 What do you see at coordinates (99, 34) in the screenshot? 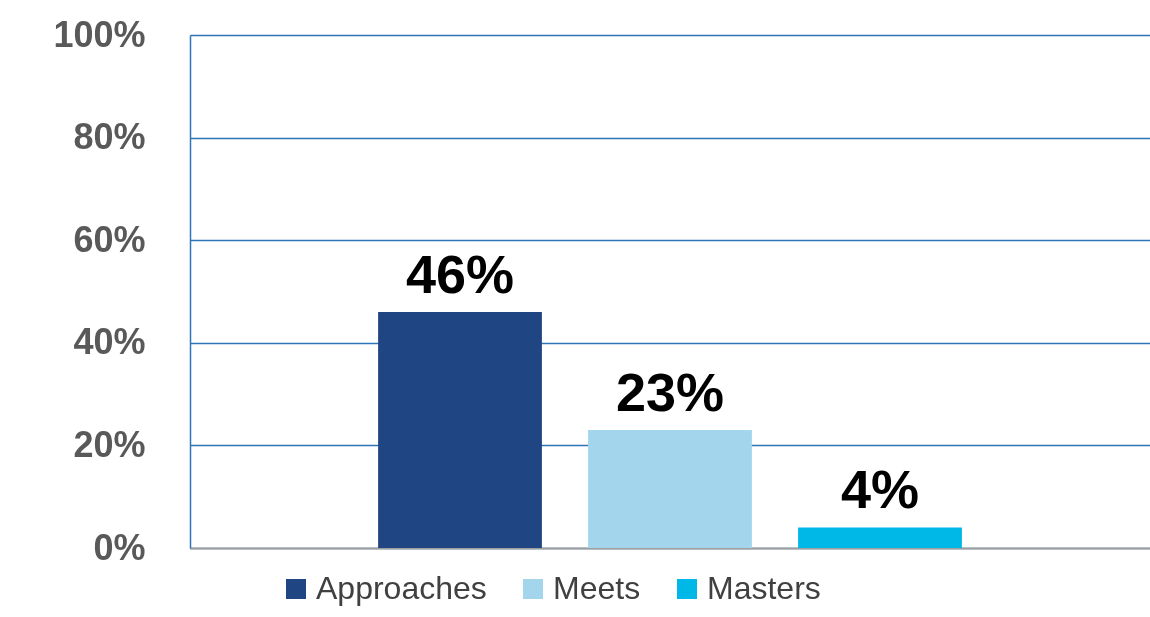
I see `y-tick-label: 100%` at bounding box center [99, 34].